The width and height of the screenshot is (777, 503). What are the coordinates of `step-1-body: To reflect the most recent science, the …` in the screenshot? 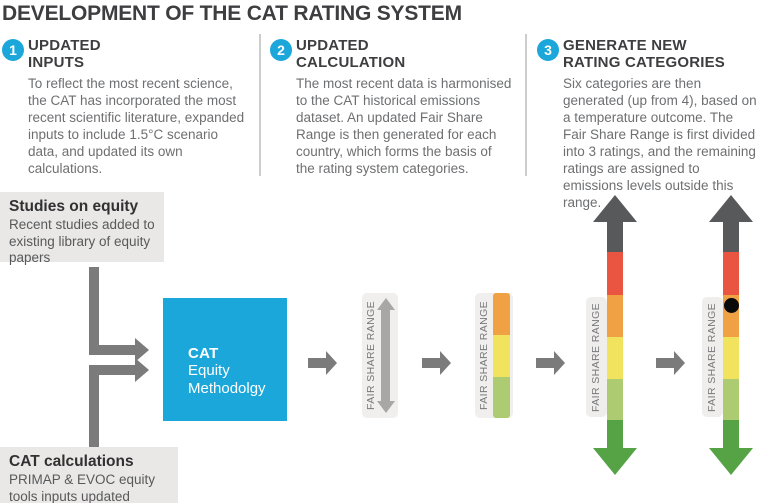 It's located at (136, 126).